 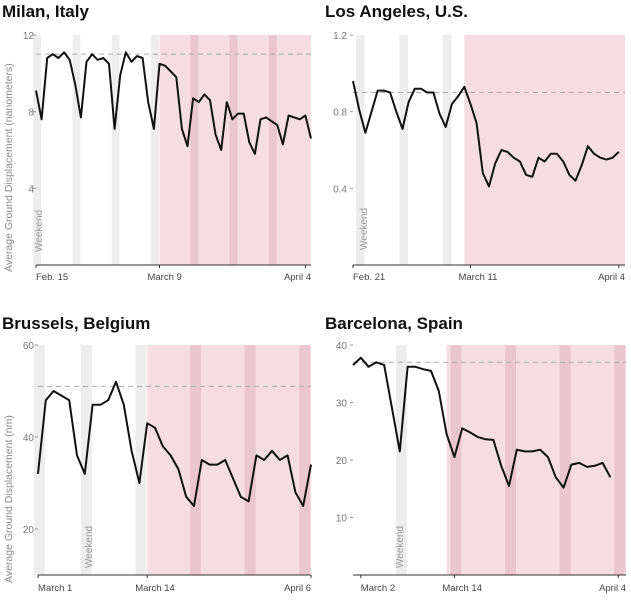 What do you see at coordinates (45, 11) in the screenshot?
I see `chart-title: Milan, Italy` at bounding box center [45, 11].